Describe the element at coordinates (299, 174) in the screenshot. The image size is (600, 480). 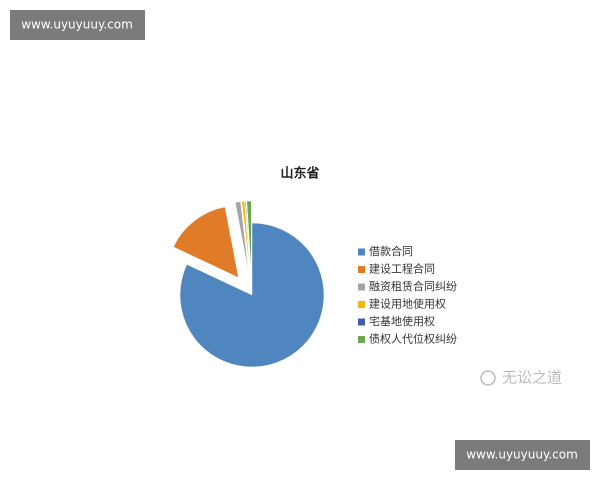
I see `chart-title: 山东省` at that location.